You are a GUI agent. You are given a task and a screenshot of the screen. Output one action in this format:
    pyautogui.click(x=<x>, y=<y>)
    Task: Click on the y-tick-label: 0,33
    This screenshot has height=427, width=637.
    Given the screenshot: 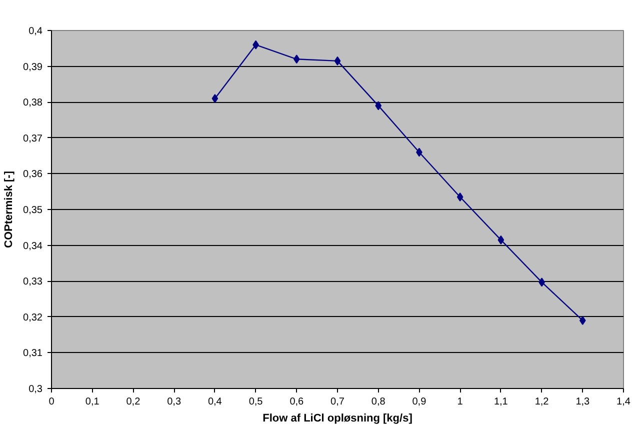 What is the action you would take?
    pyautogui.click(x=33, y=282)
    